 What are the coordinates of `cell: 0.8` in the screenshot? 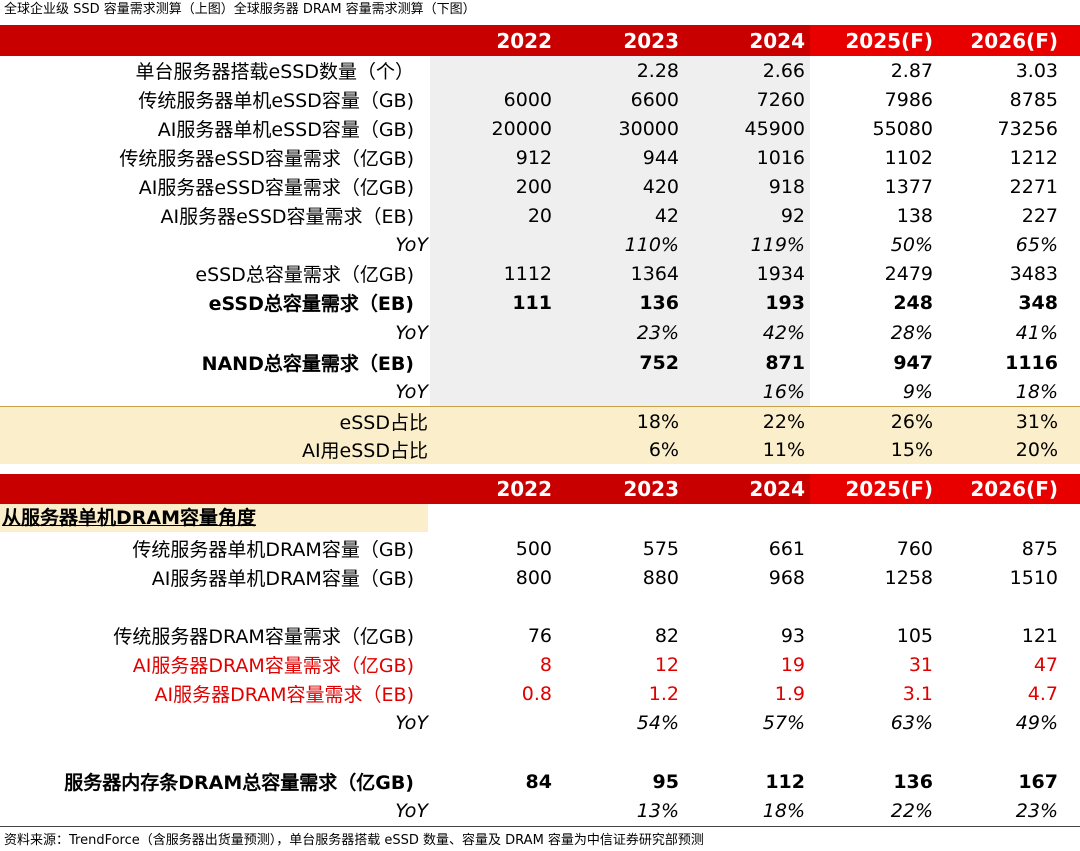 It's located at (536, 693).